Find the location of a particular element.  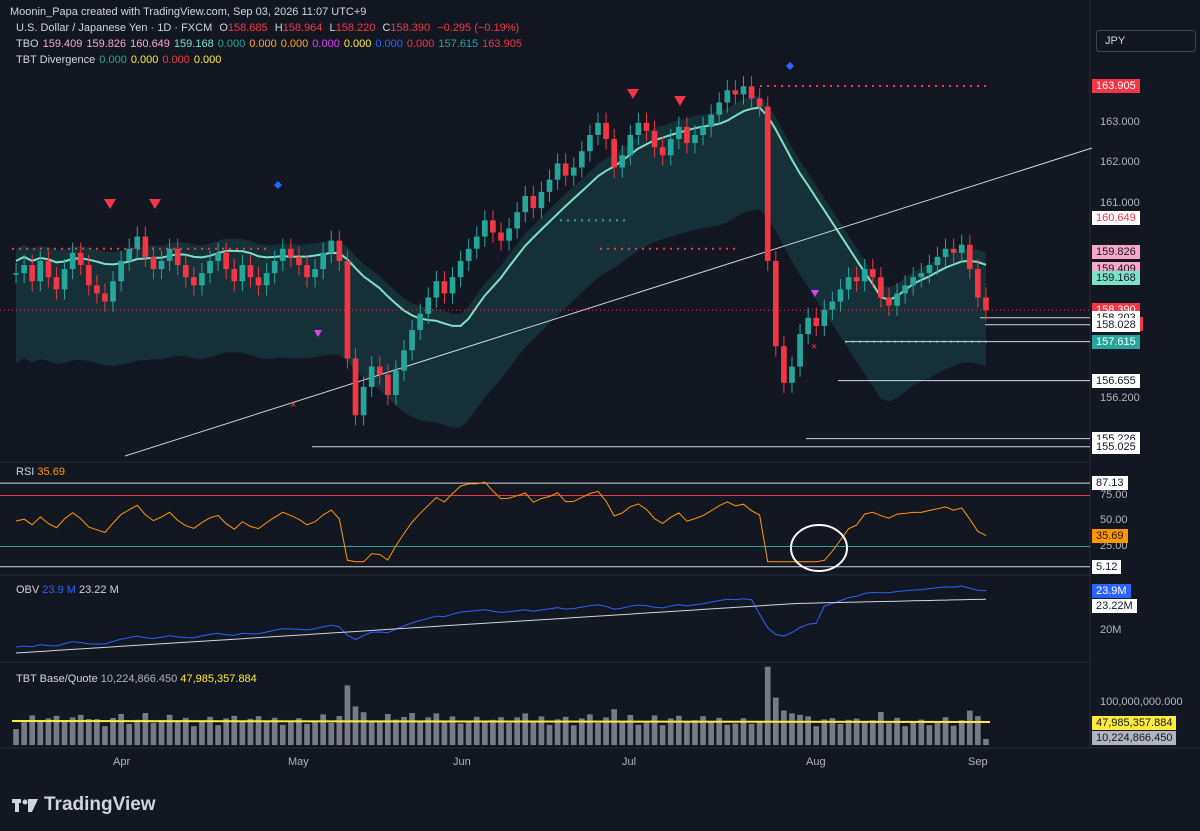

rsi-value: 35.69 is located at coordinates (51, 472).